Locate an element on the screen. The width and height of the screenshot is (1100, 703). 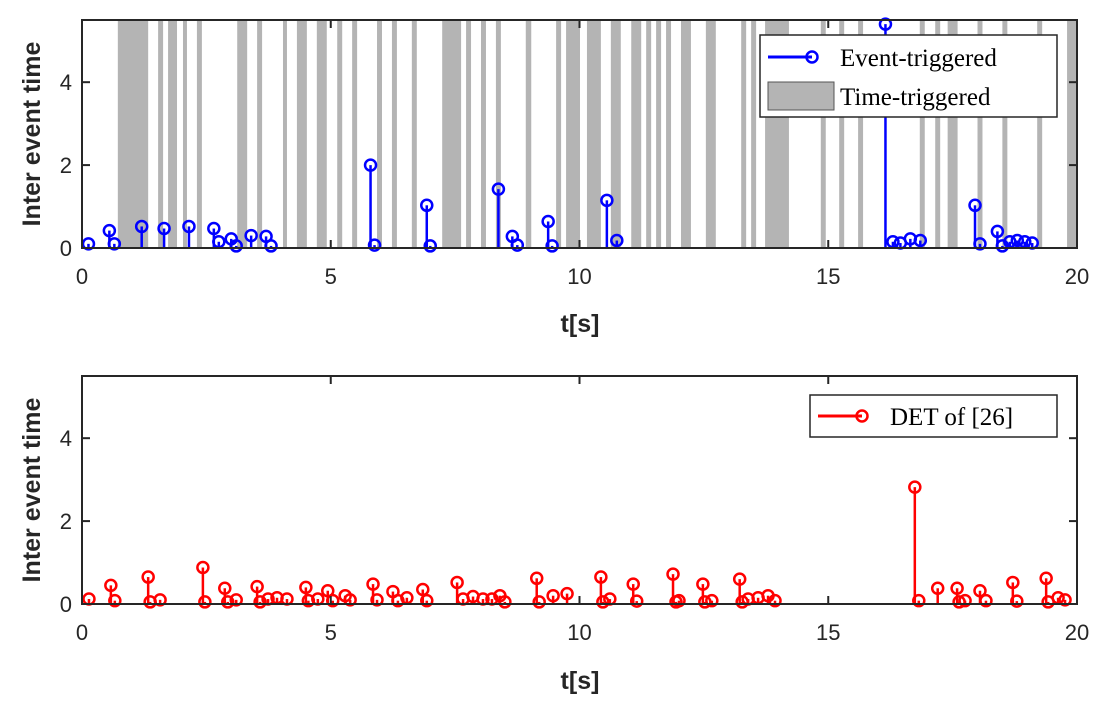
legend-event-label: Event-triggered is located at coordinates (918, 58).